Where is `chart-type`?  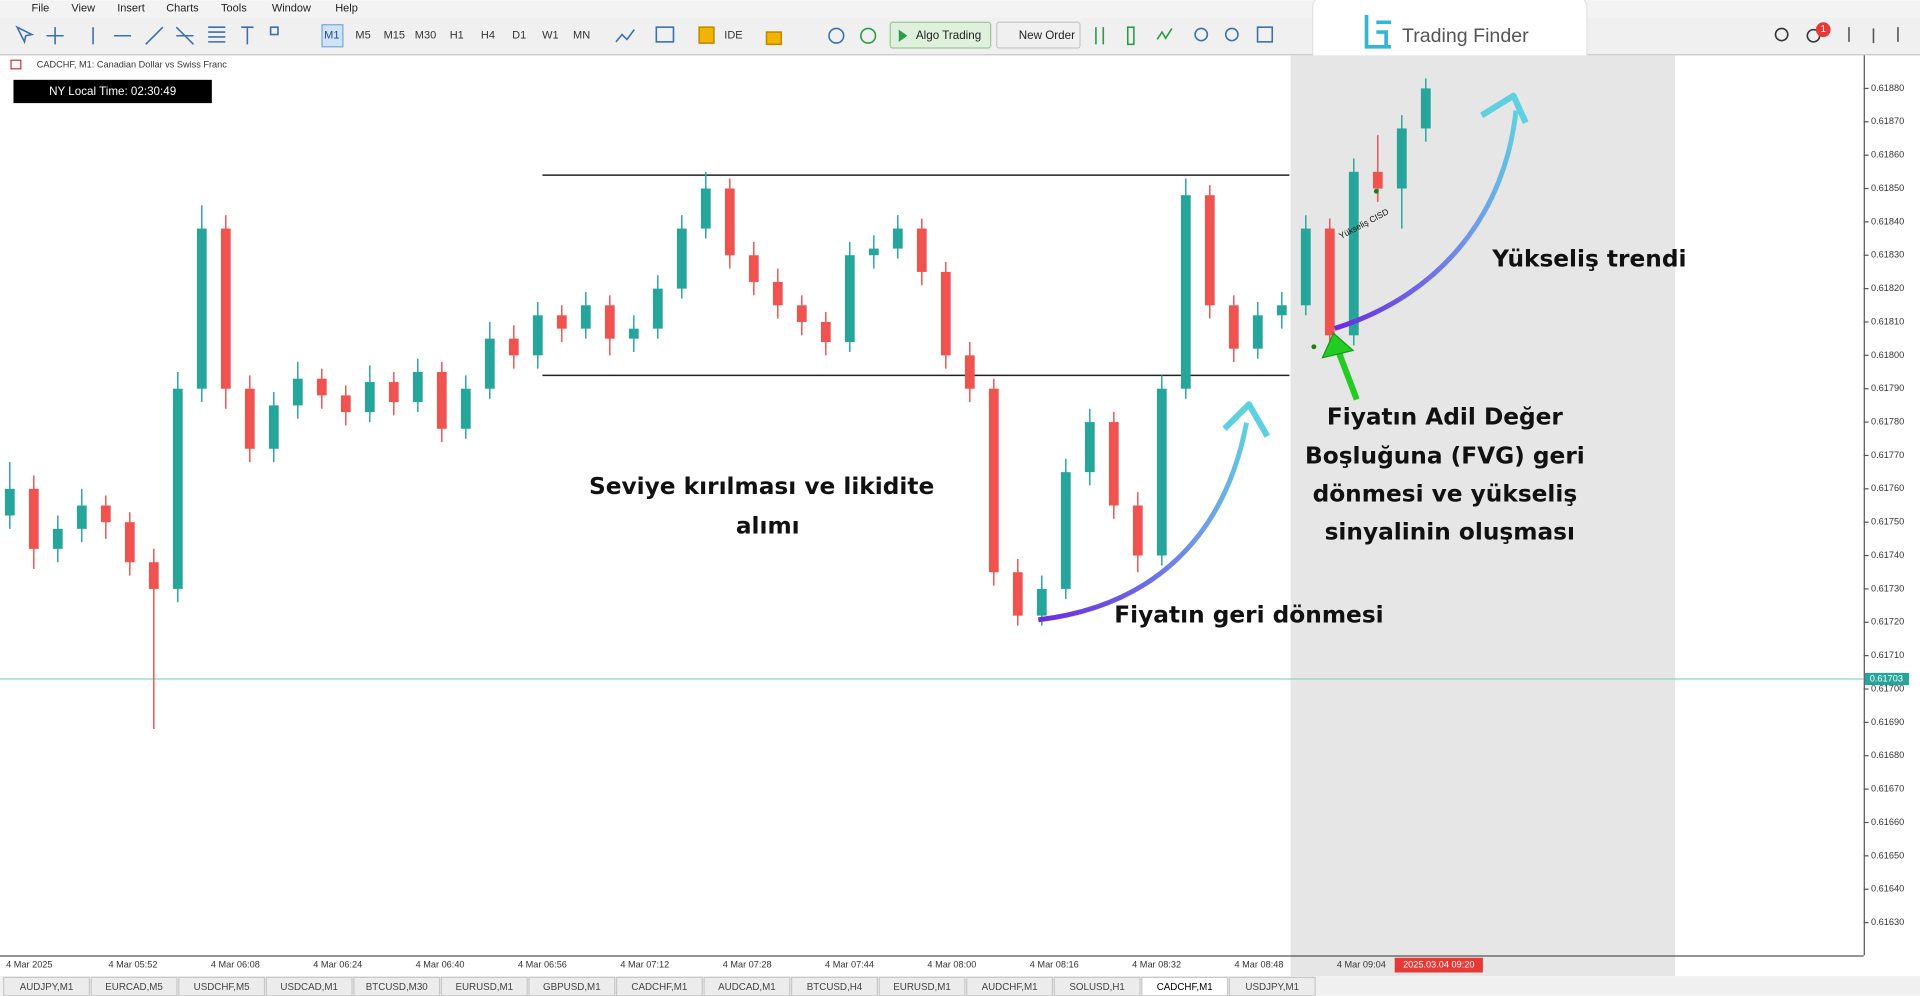 chart-type is located at coordinates (625, 36).